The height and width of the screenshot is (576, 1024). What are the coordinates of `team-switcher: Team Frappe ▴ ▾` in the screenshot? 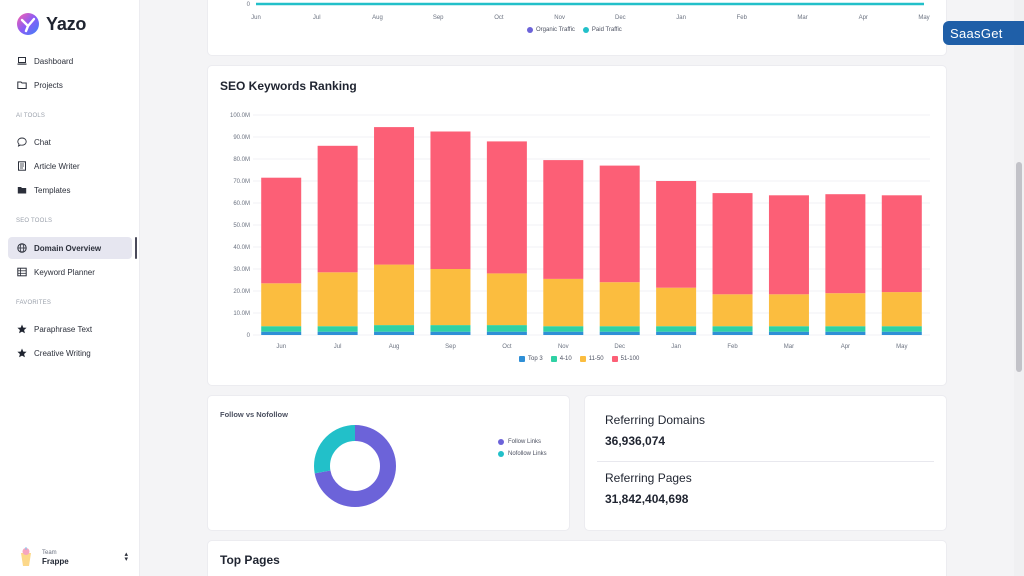 It's located at (73, 557).